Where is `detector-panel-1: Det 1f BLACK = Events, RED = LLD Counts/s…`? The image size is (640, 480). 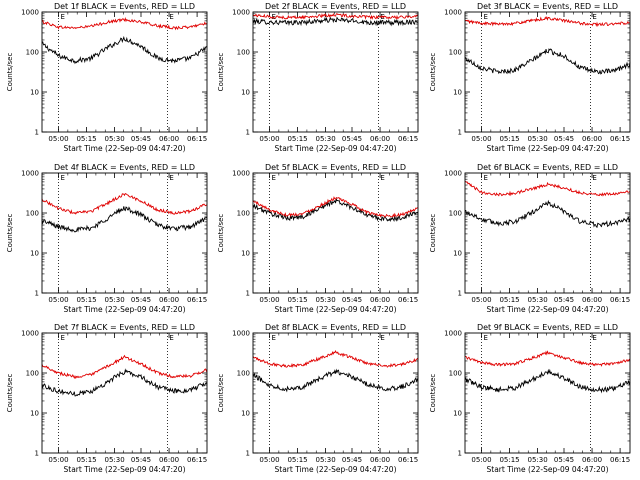 detector-panel-1: Det 1f BLACK = Events, RED = LLD Counts/s… is located at coordinates (107, 77).